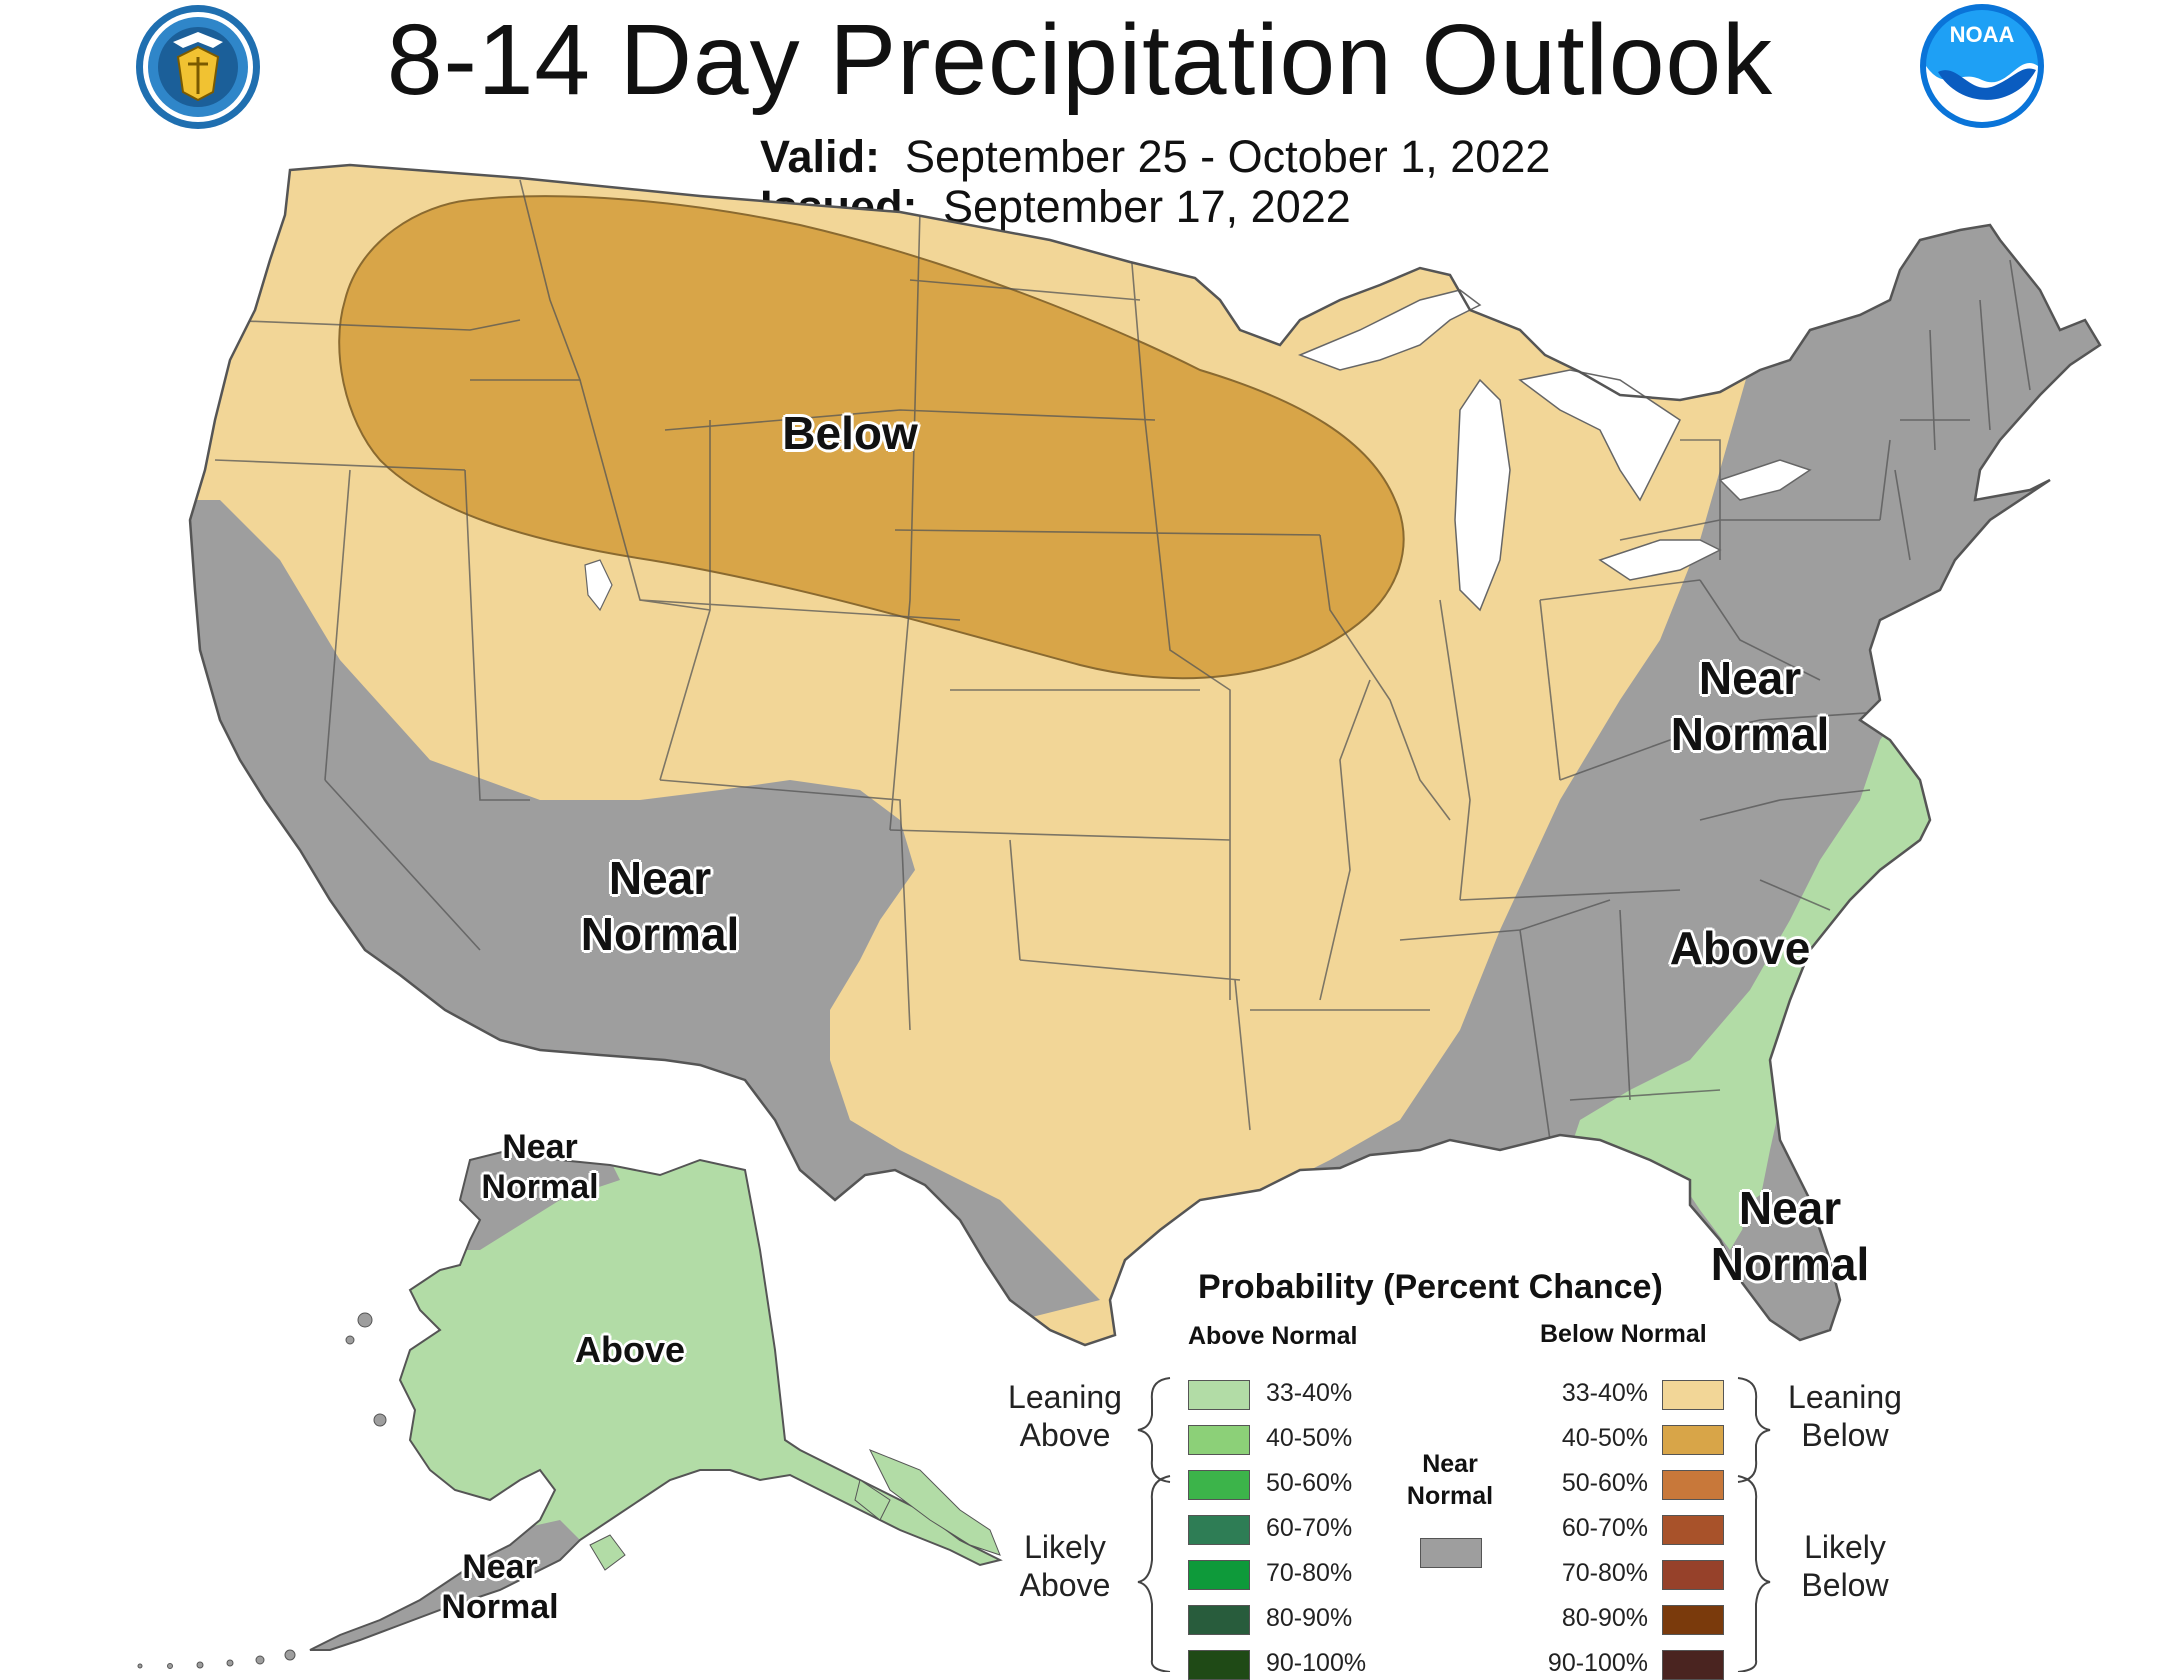 Image resolution: width=2160 pixels, height=1680 pixels. I want to click on label-alaska-north-line2: Normal, so click(540, 1187).